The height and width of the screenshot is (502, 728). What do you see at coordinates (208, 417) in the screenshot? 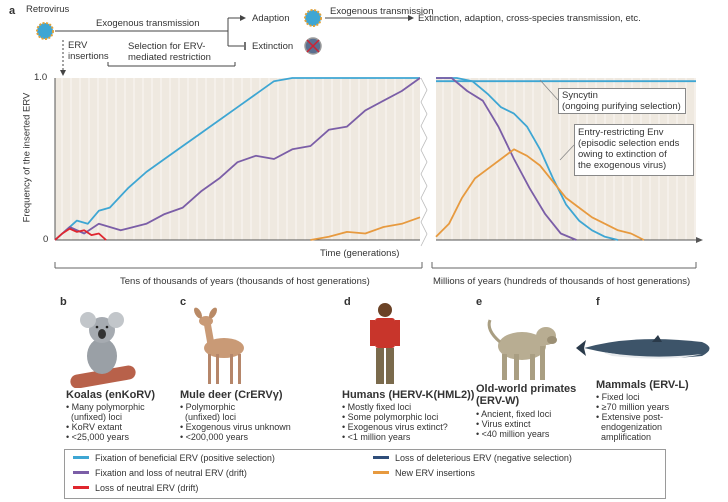
I see `panel-c-bullet-2: (unfixed) loci` at bounding box center [208, 417].